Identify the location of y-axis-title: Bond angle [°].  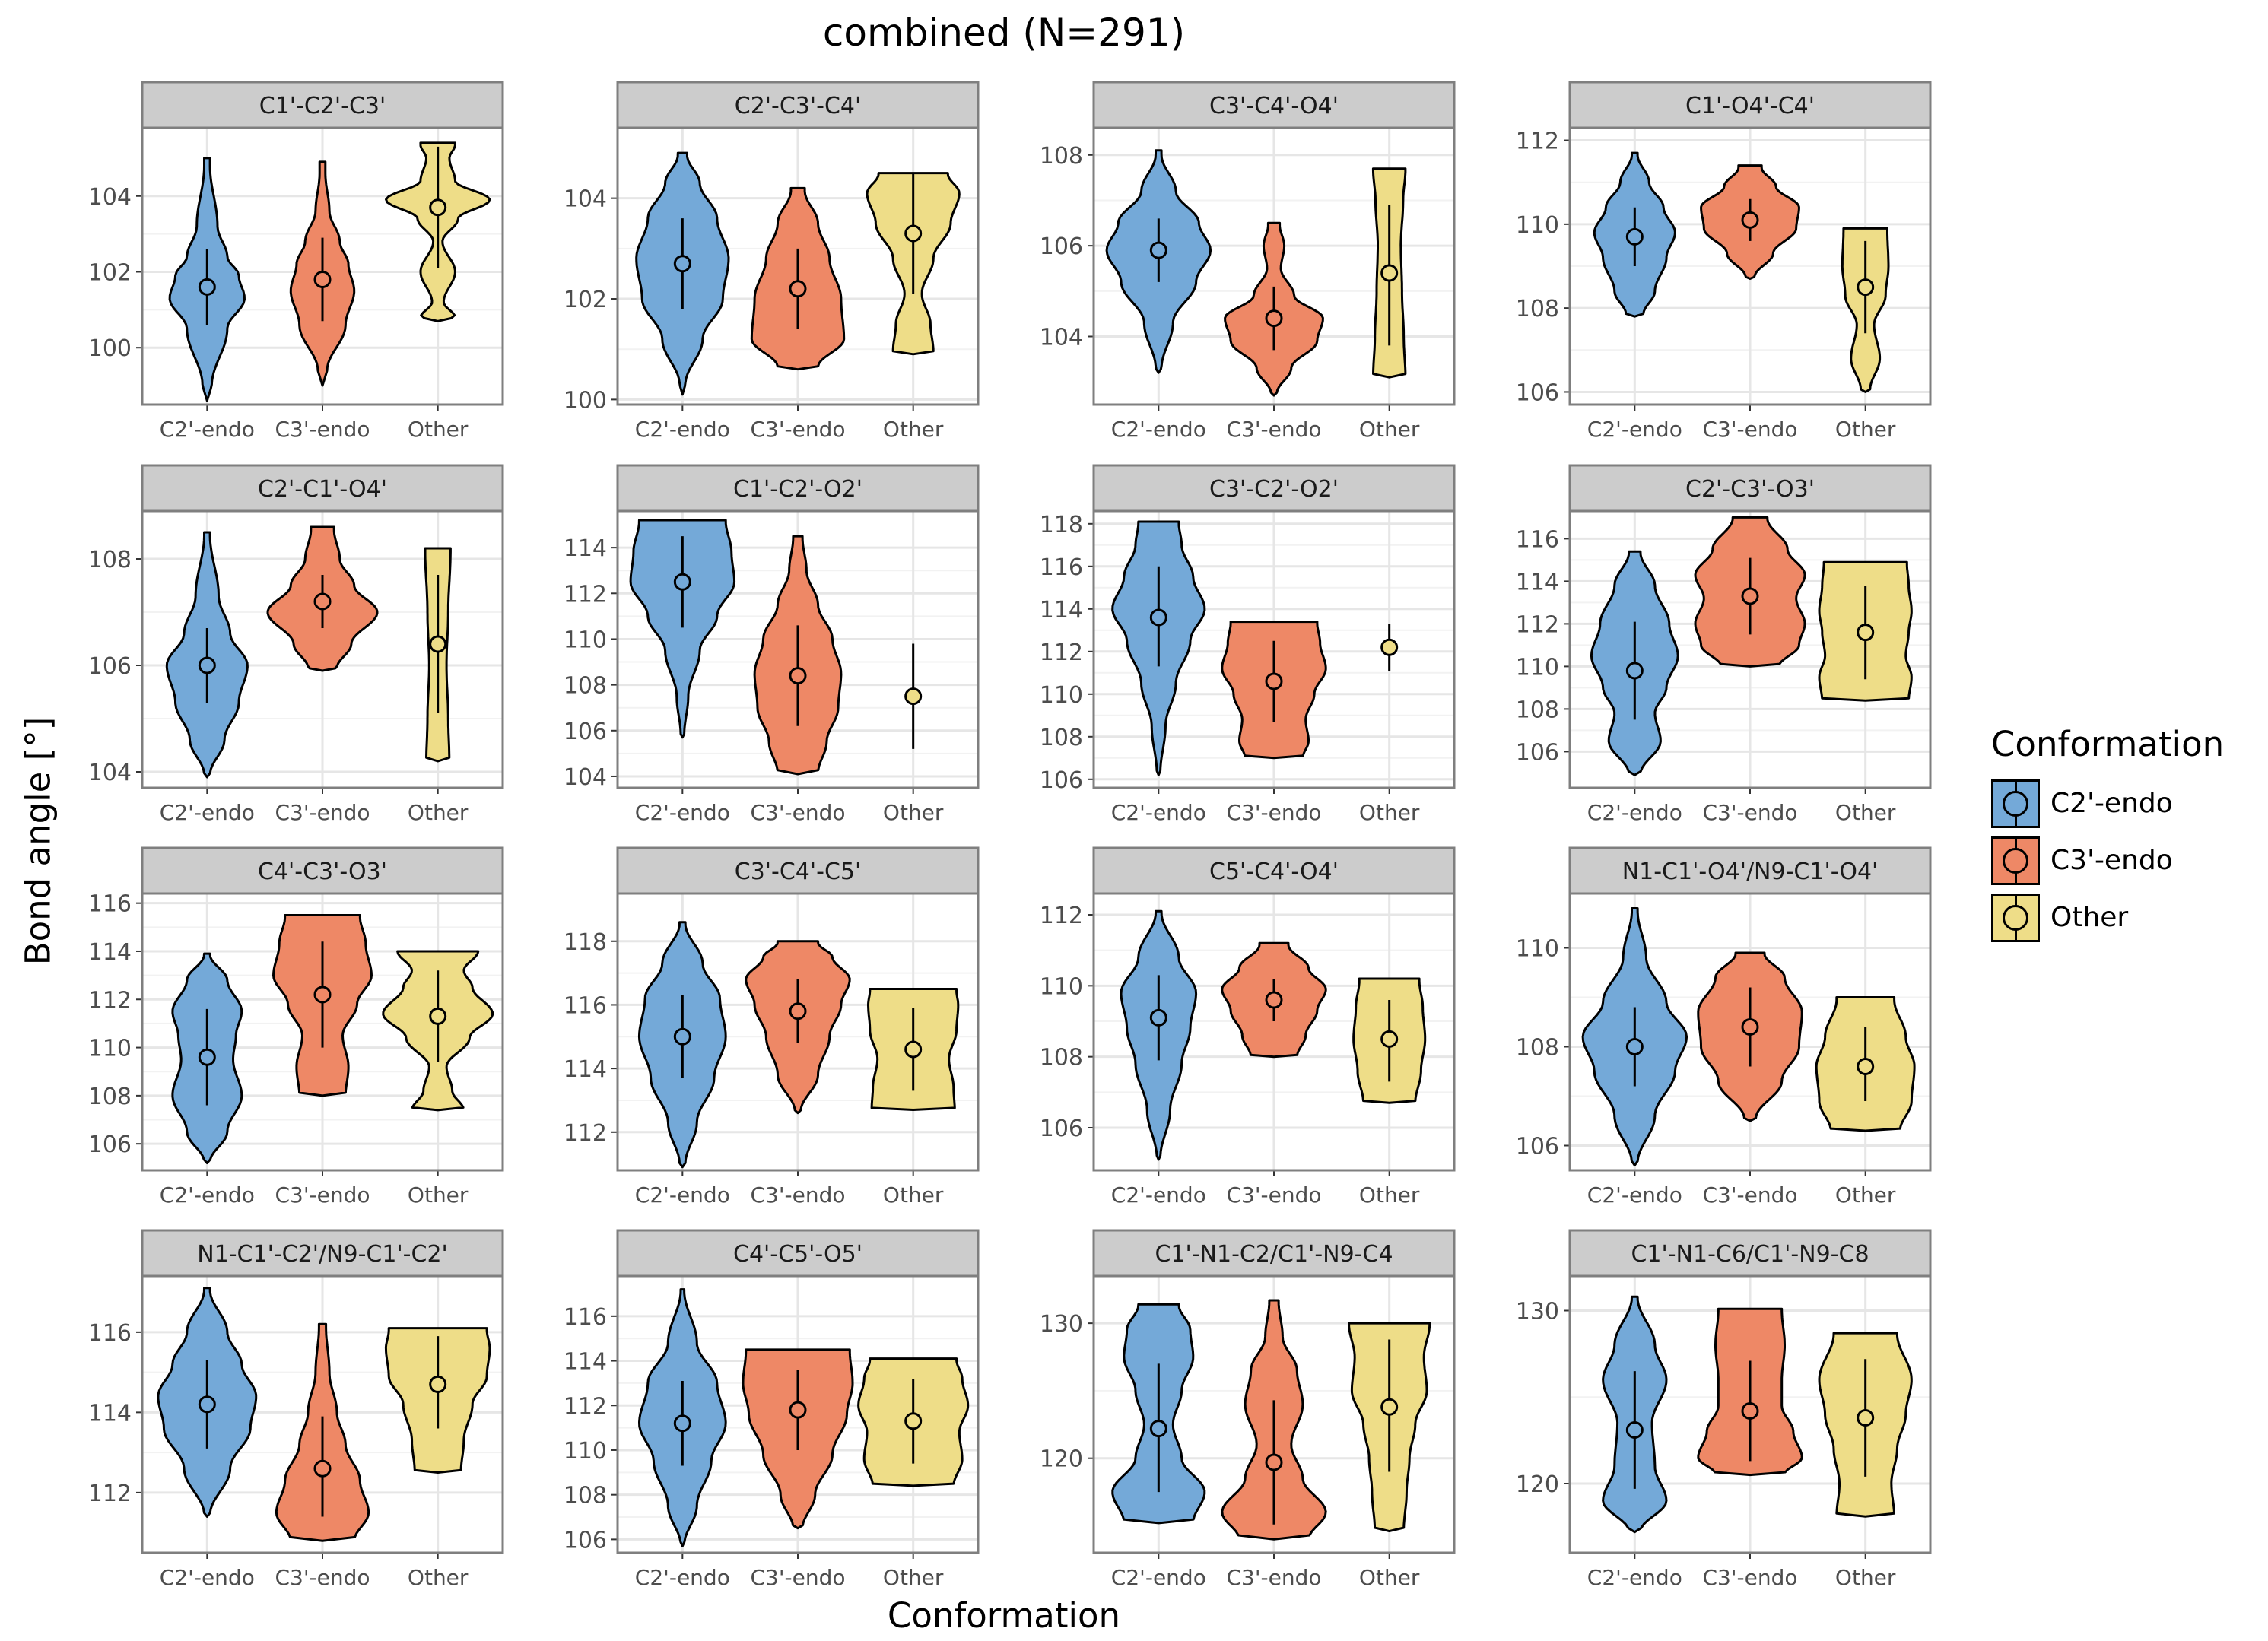
(38, 841).